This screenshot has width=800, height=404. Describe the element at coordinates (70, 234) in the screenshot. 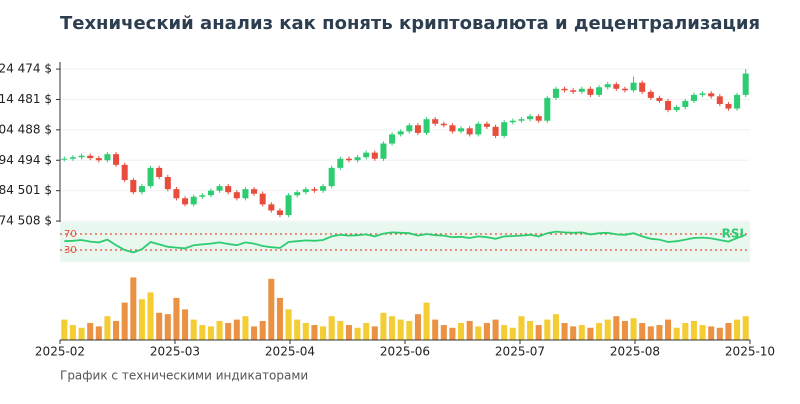

I see `rsi-level-label: 70` at that location.